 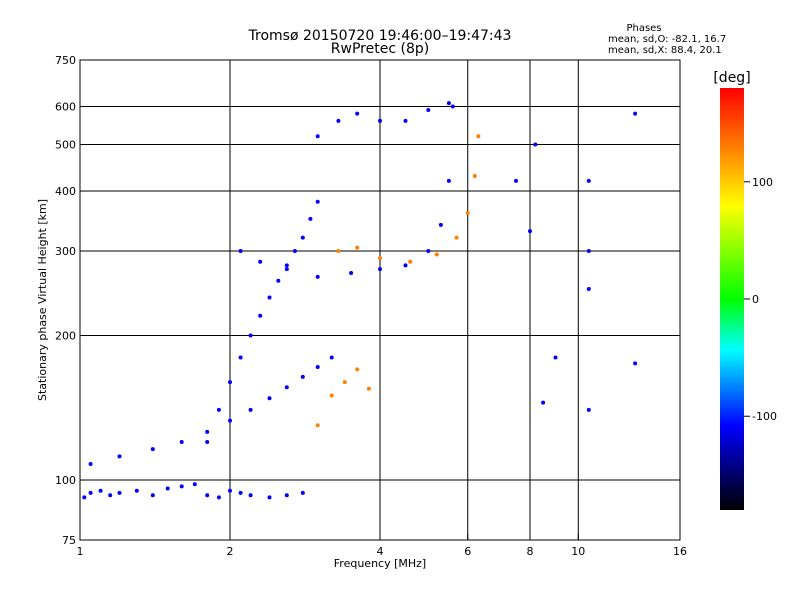 What do you see at coordinates (667, 39) in the screenshot?
I see `o-mode-stats: mean, sd,O: -82.1, 16.7` at bounding box center [667, 39].